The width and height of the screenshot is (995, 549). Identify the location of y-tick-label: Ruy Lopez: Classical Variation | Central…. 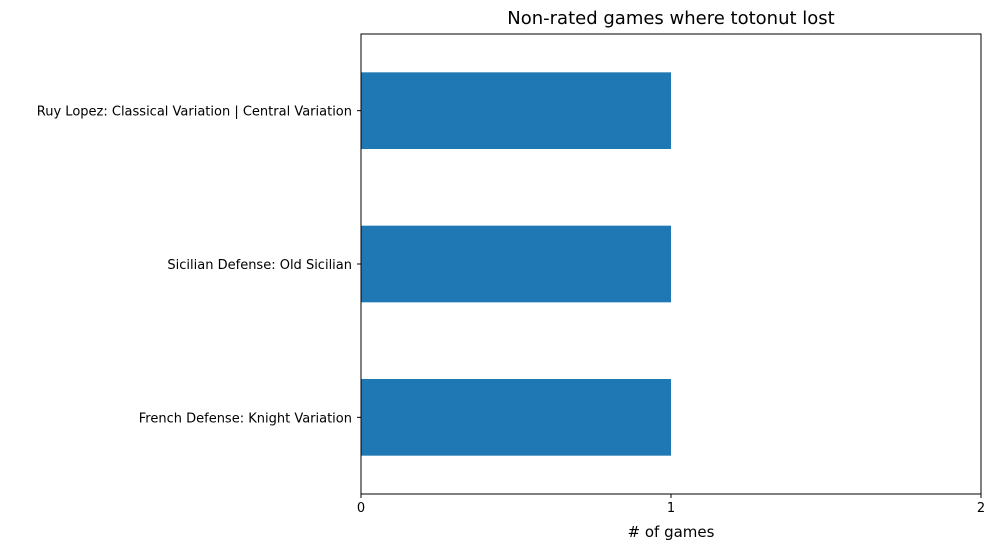
(194, 112).